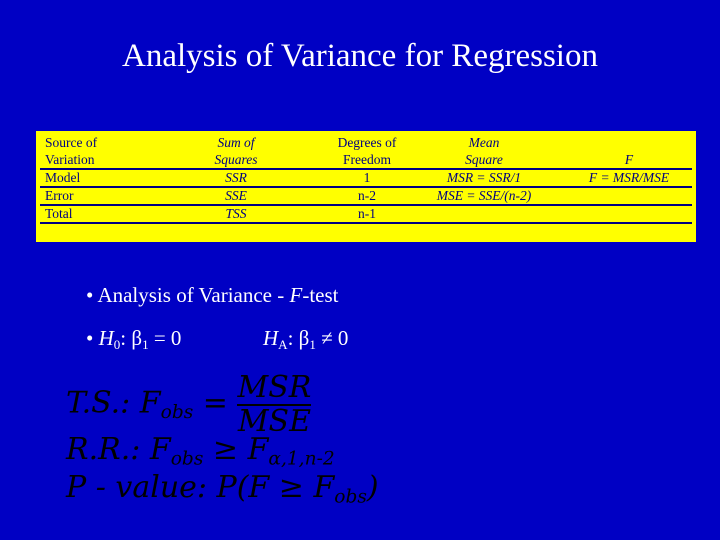 Image resolution: width=720 pixels, height=540 pixels. What do you see at coordinates (59, 213) in the screenshot?
I see `table-cell: Total` at bounding box center [59, 213].